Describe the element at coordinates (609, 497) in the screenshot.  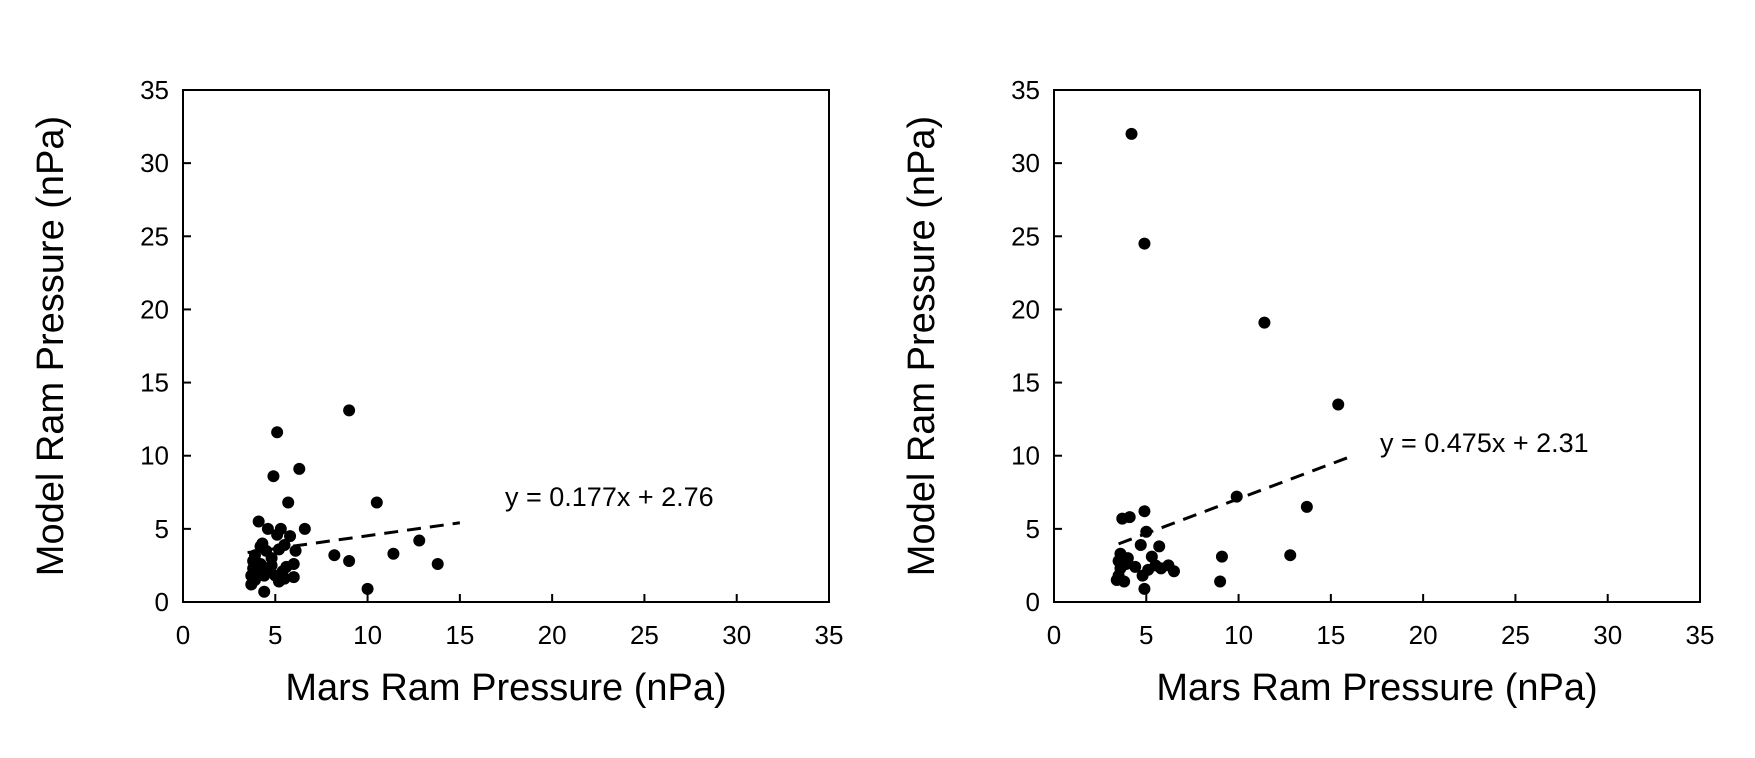
I see `trendline-equation: y = 0.177x + 2.76` at that location.